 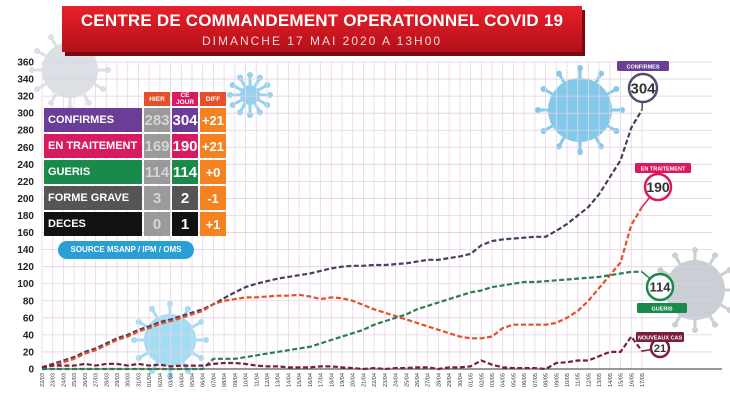 I want to click on row-diff: +0, so click(x=213, y=172).